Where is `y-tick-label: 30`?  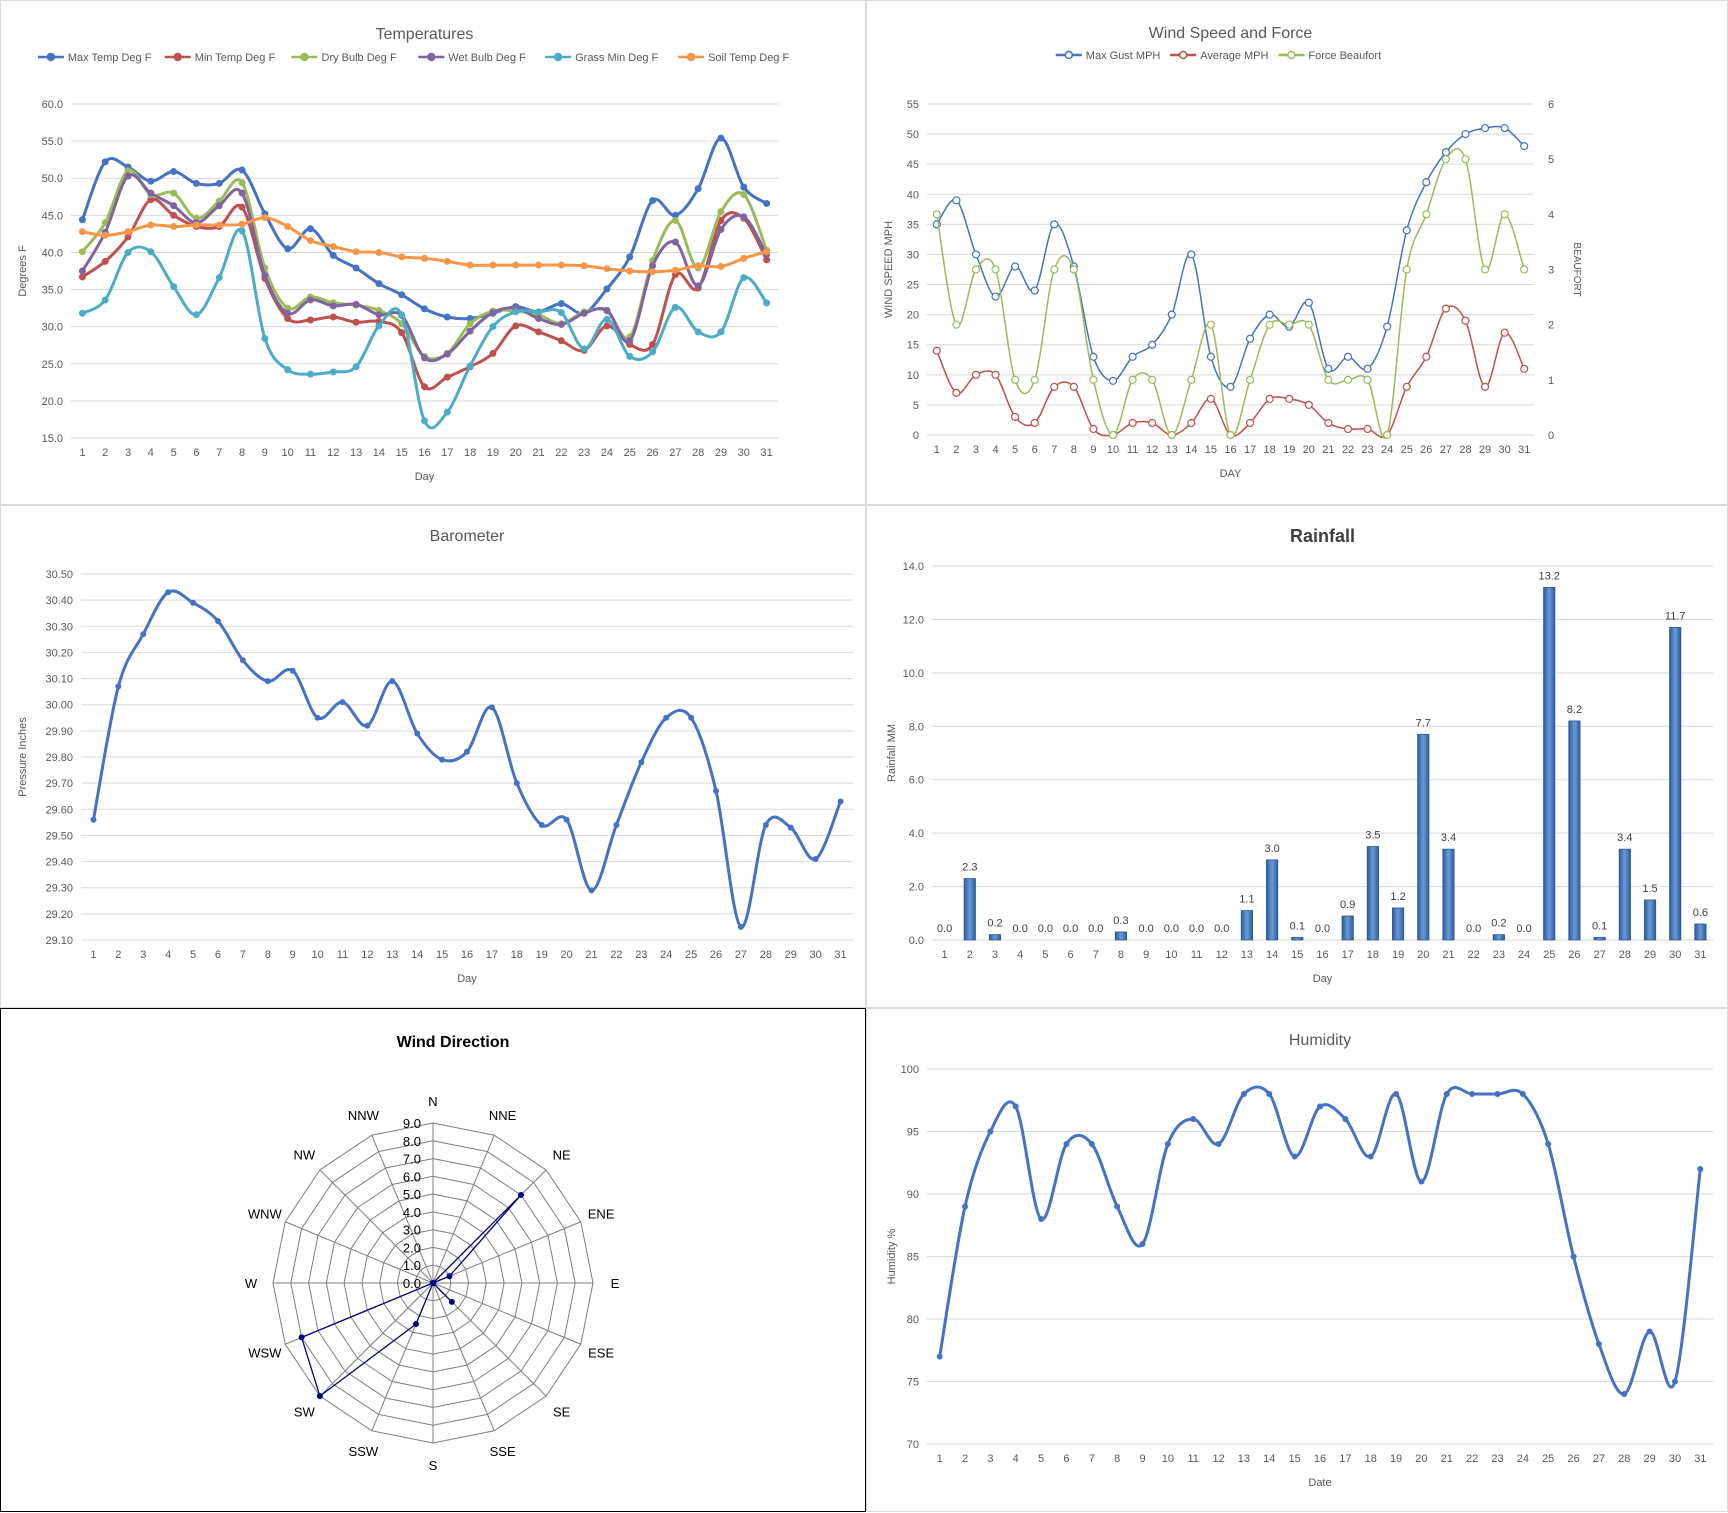 y-tick-label: 30 is located at coordinates (913, 255).